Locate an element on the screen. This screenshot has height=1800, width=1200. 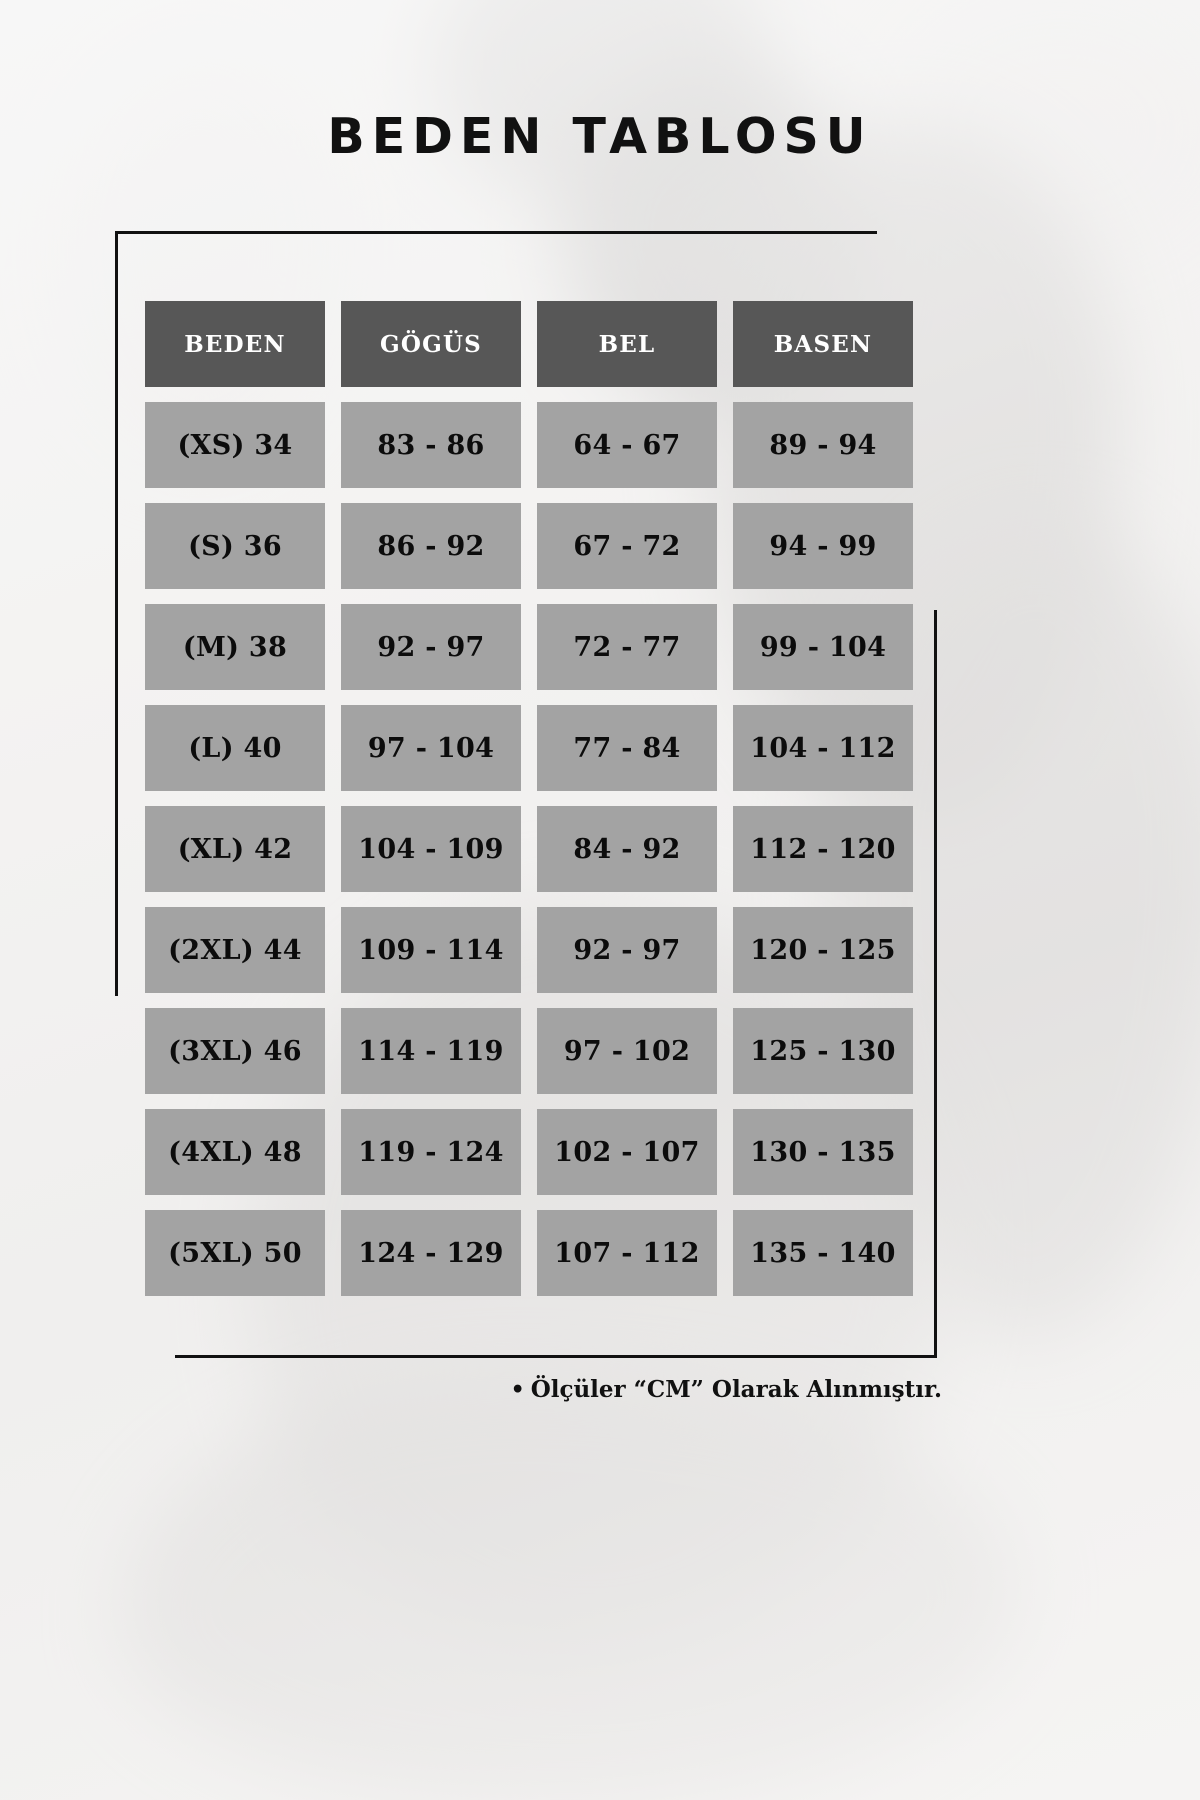
table-row: (2XL) 44 109 - 114 92 - 97 120 - 125 is located at coordinates (529, 950).